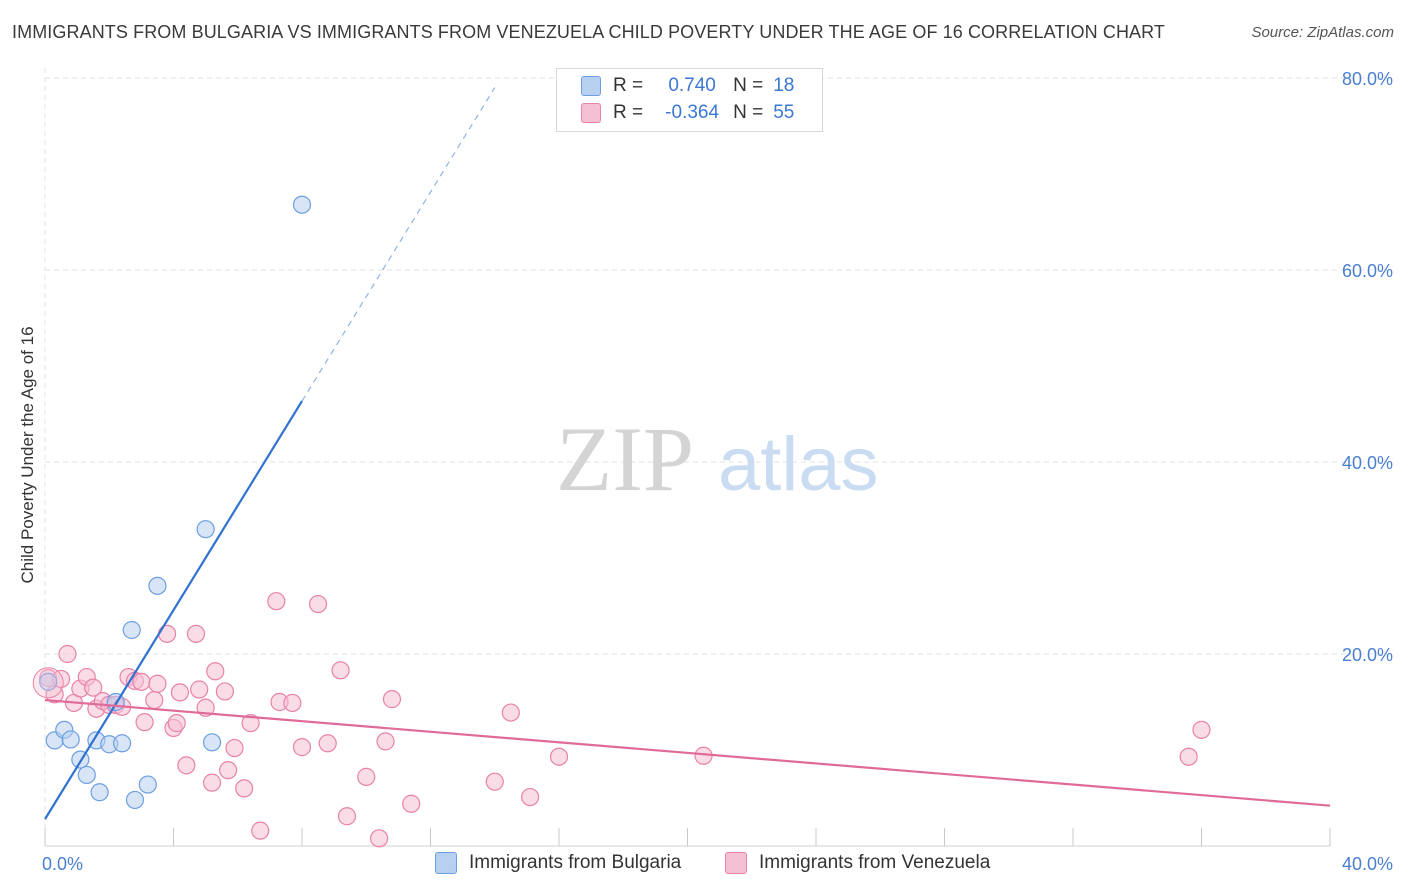  Describe the element at coordinates (625, 459) in the screenshot. I see `watermark-zip: ZIP` at that location.